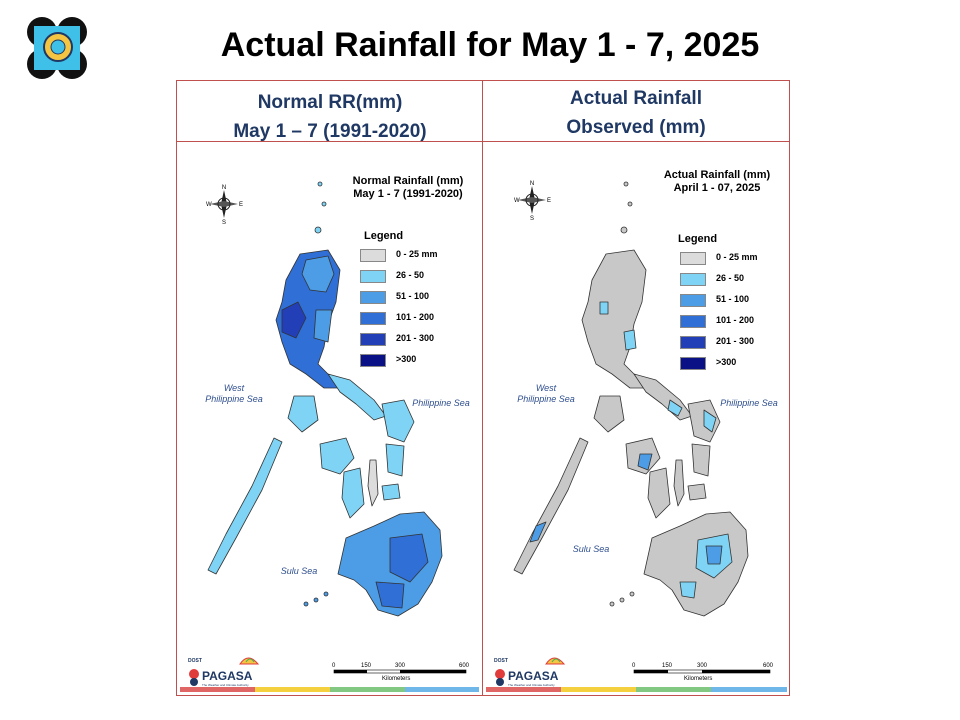 The image size is (960, 720). Describe the element at coordinates (384, 236) in the screenshot. I see `left-legend-title: Legend` at that location.